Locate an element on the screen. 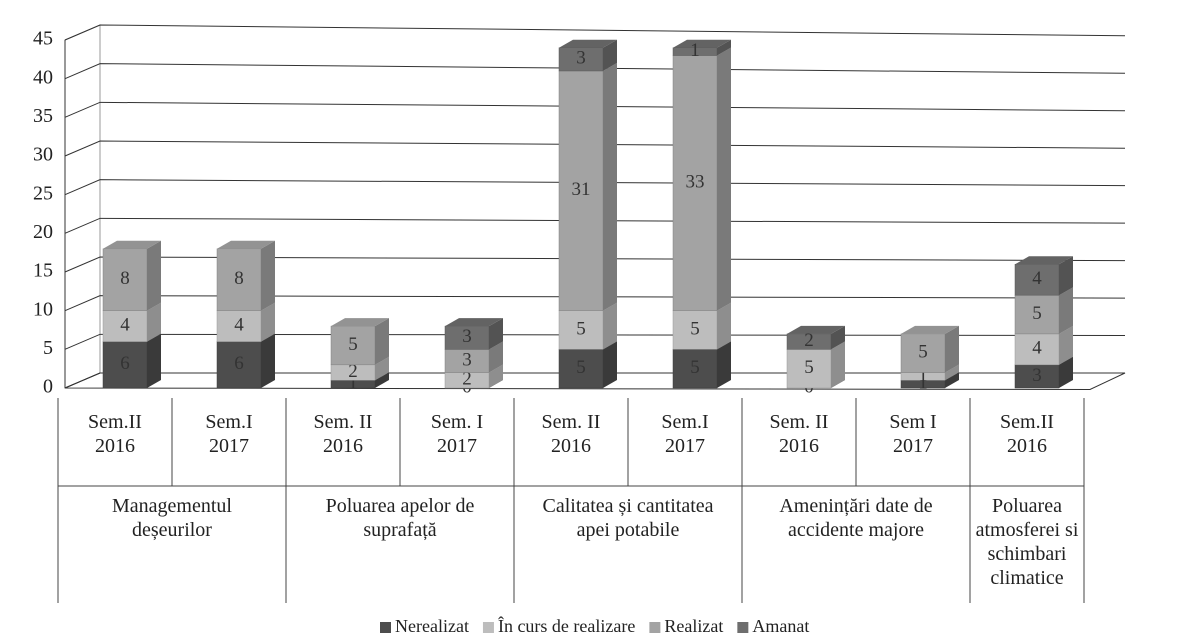 Image resolution: width=1187 pixels, height=641 pixels. y-tick-label: 45 is located at coordinates (43, 39).